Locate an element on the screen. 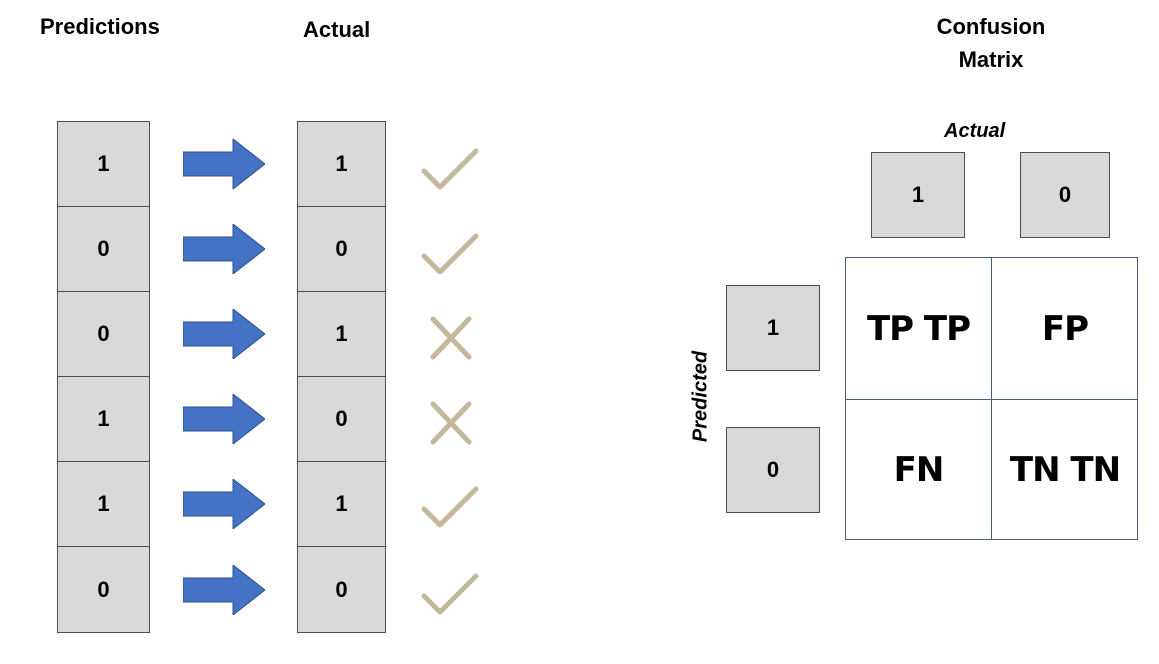 Image resolution: width=1159 pixels, height=664 pixels. confusion-matrix-grid: TP TP FP FN TN TN is located at coordinates (991, 398).